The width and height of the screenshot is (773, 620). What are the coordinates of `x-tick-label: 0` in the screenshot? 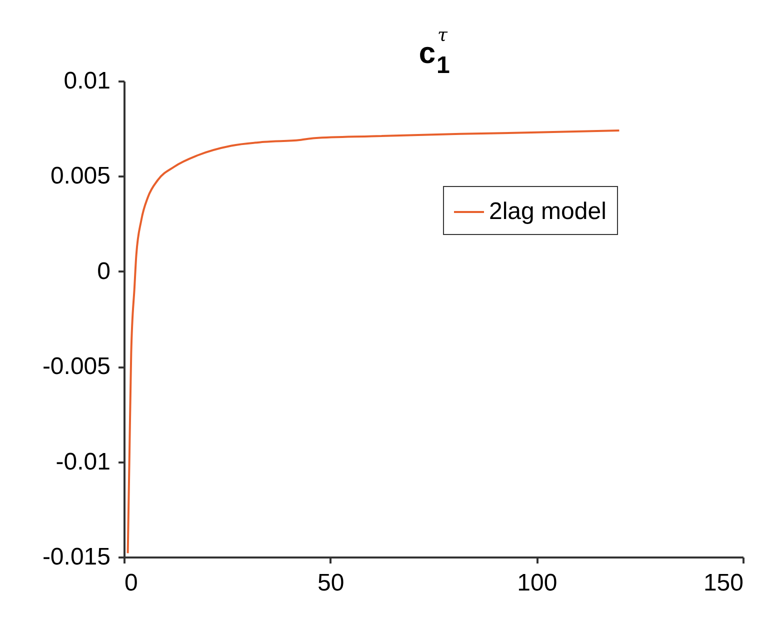 It's located at (131, 583).